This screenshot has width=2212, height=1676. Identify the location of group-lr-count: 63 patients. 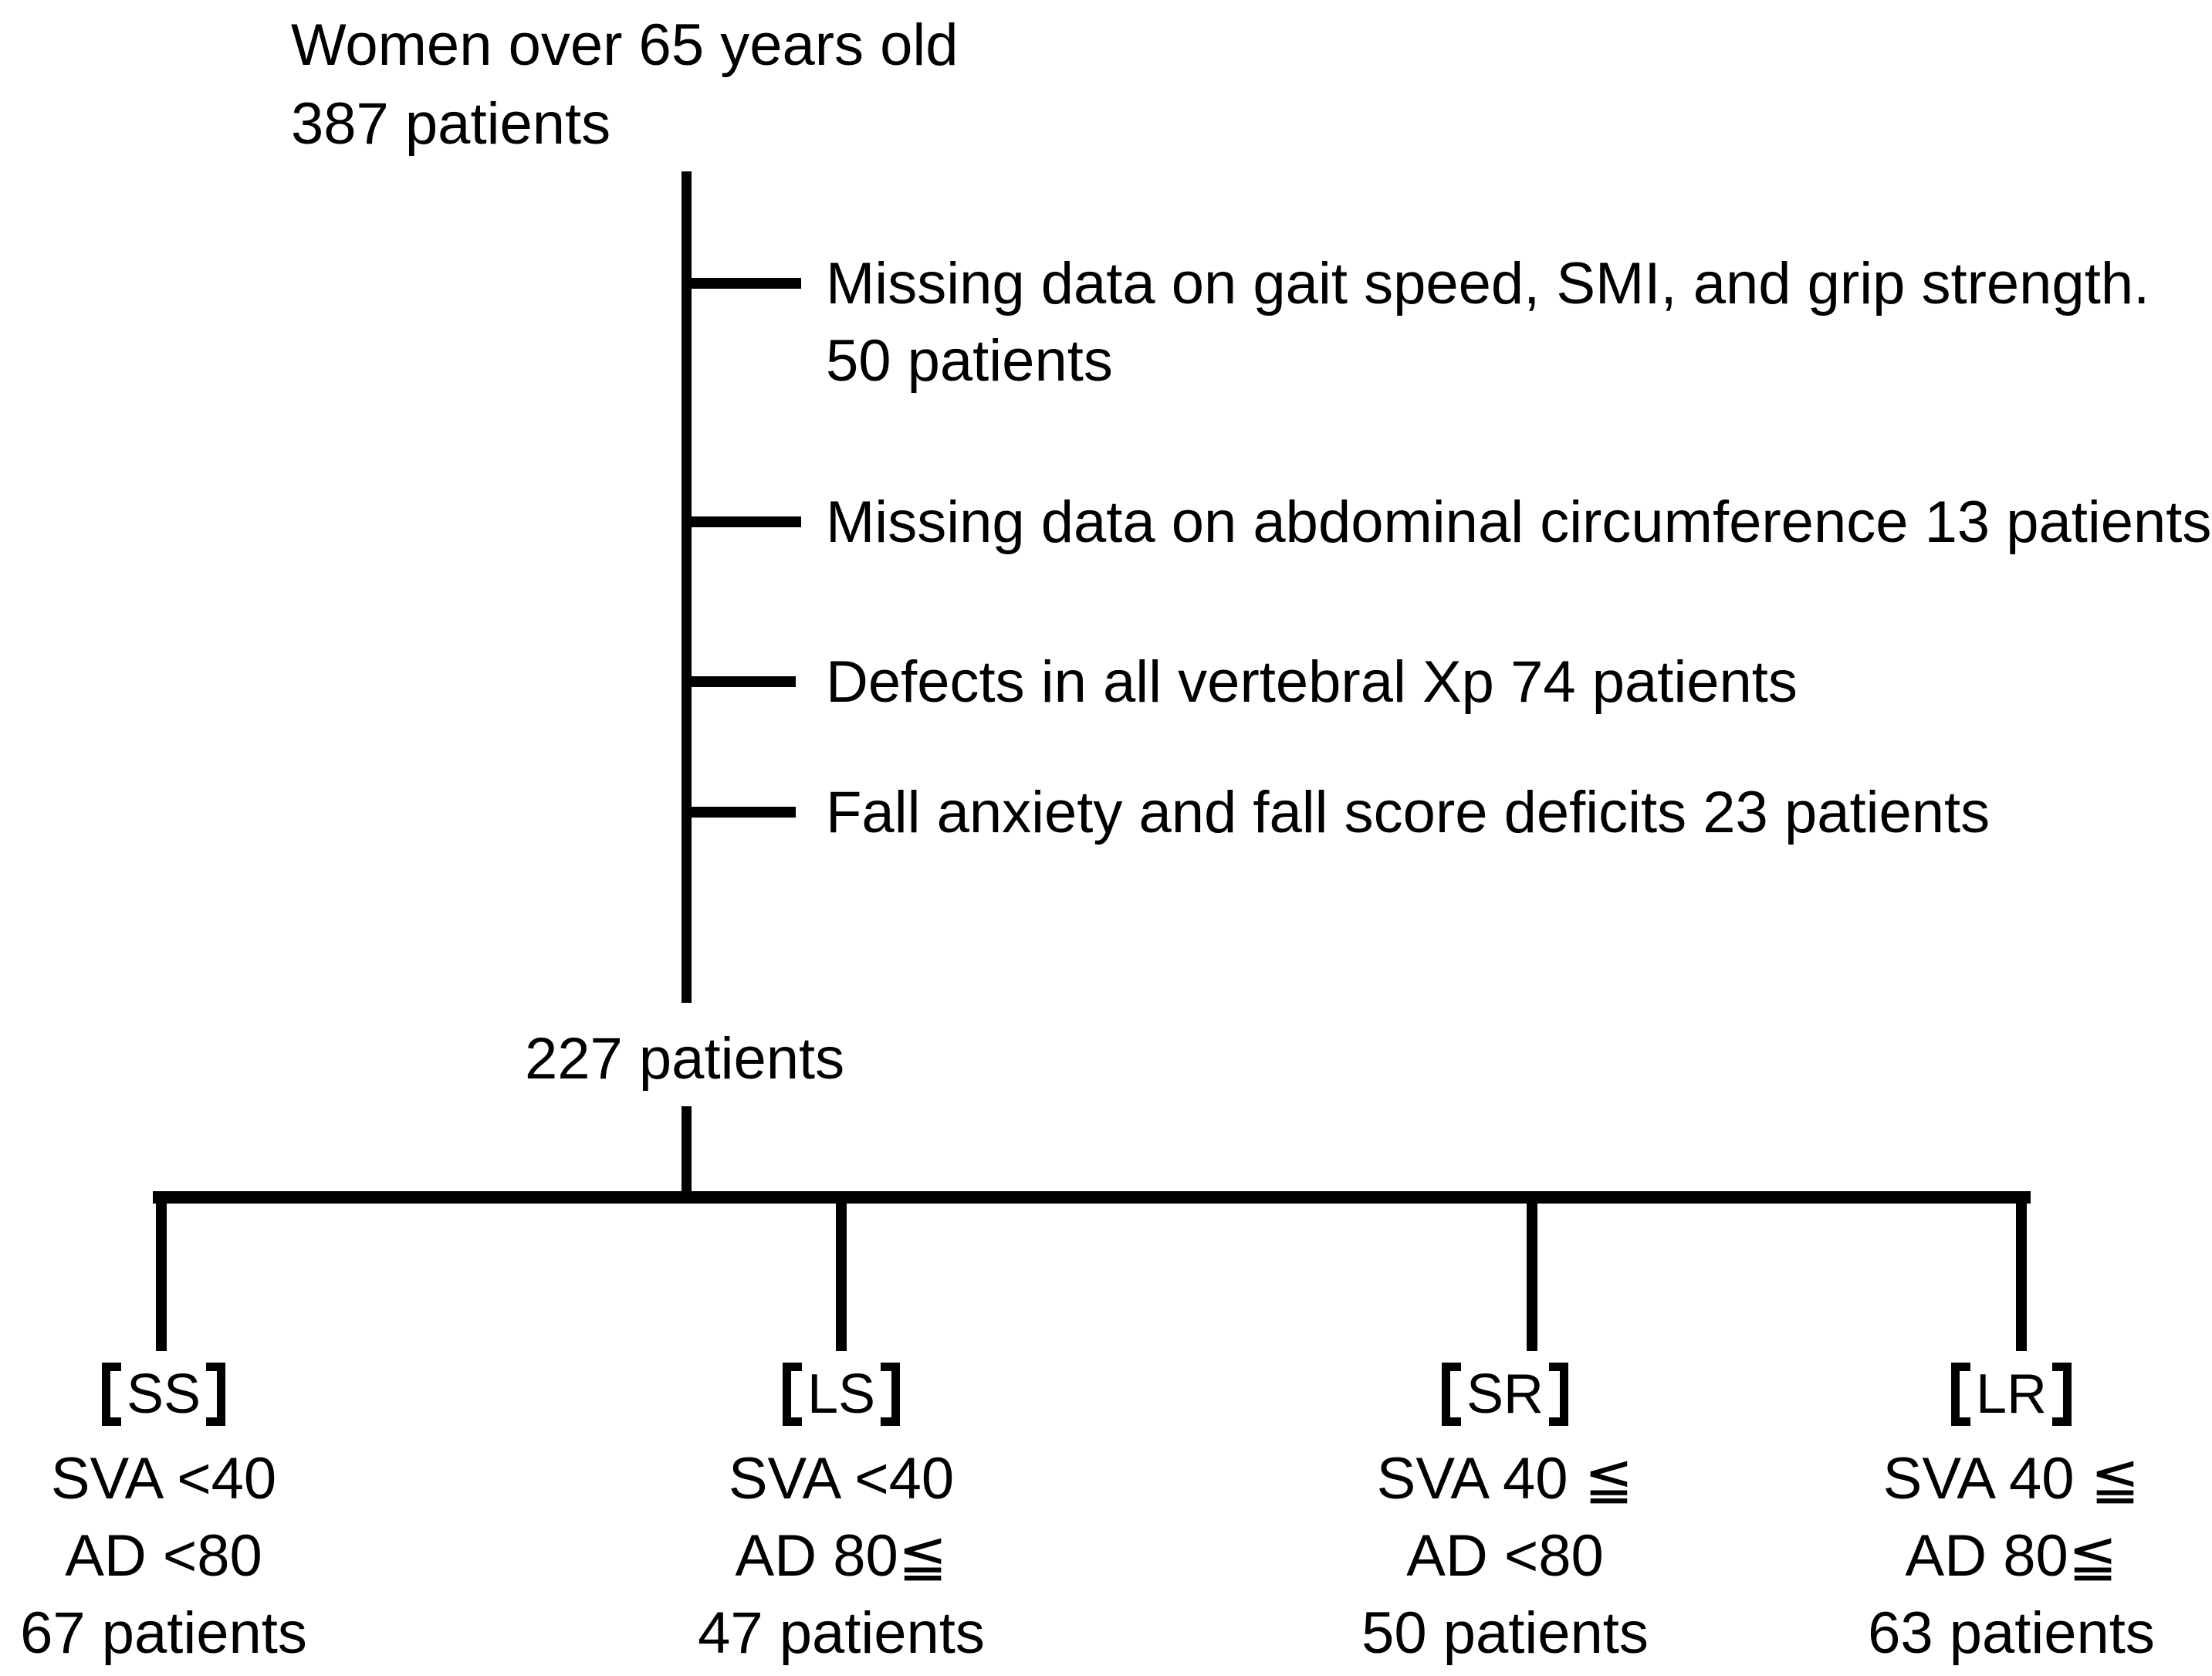
(2011, 1633).